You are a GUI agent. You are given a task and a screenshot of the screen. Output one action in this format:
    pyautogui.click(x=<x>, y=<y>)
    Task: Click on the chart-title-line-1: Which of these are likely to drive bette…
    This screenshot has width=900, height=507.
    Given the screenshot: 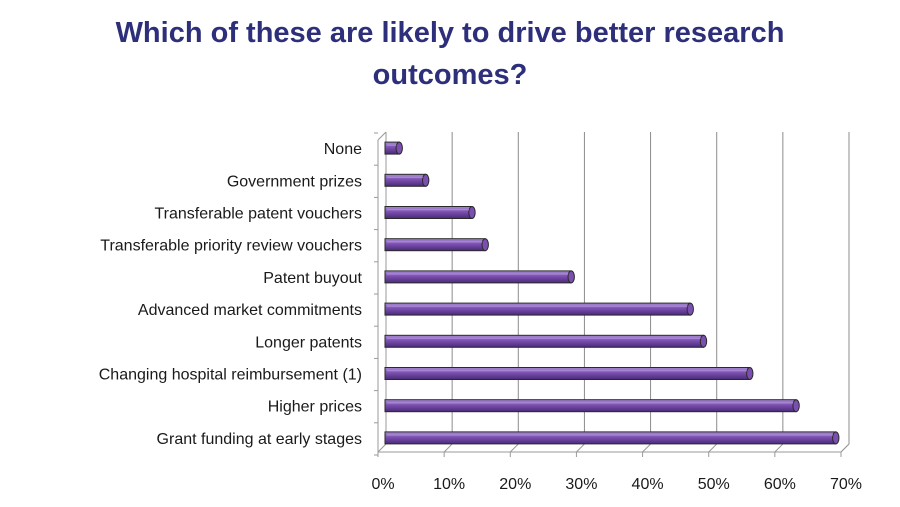 What is the action you would take?
    pyautogui.click(x=450, y=33)
    